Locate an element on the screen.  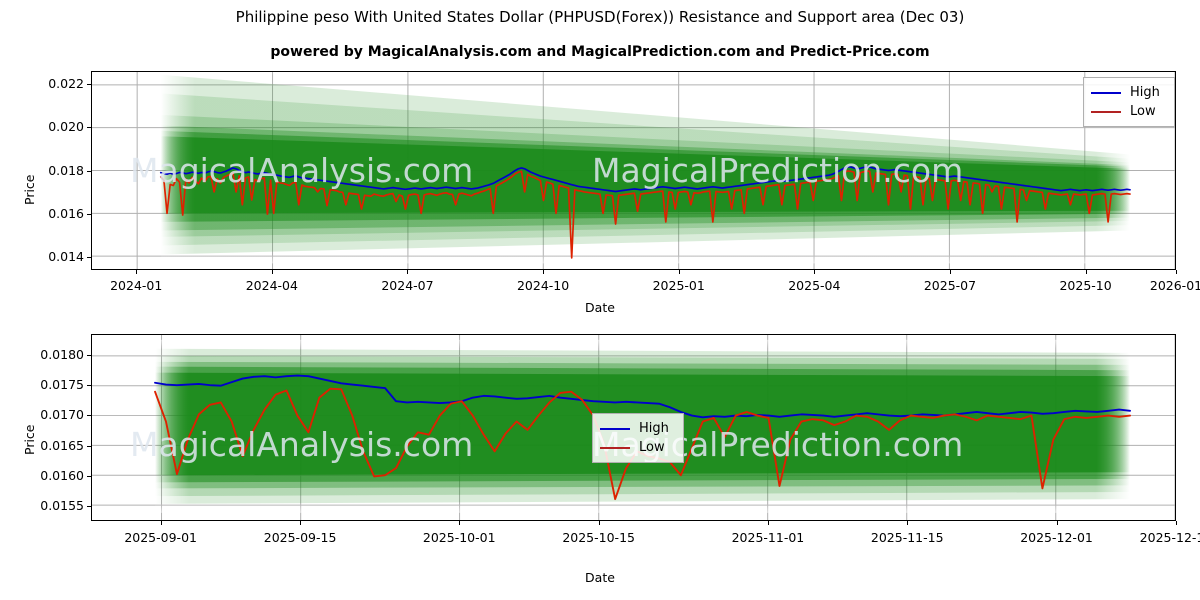
x-tick-label: 2024-07 is located at coordinates (407, 285).